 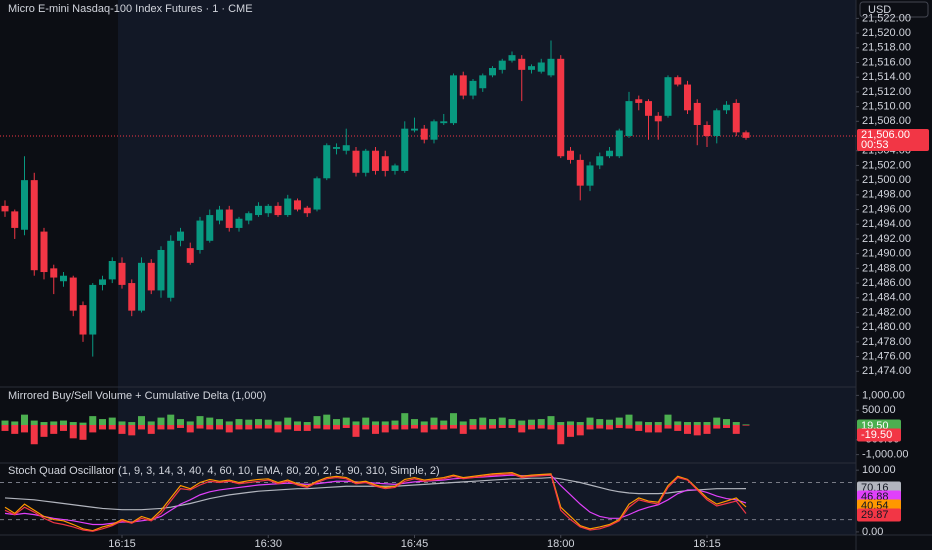 What do you see at coordinates (894, 9) in the screenshot?
I see `currency-box` at bounding box center [894, 9].